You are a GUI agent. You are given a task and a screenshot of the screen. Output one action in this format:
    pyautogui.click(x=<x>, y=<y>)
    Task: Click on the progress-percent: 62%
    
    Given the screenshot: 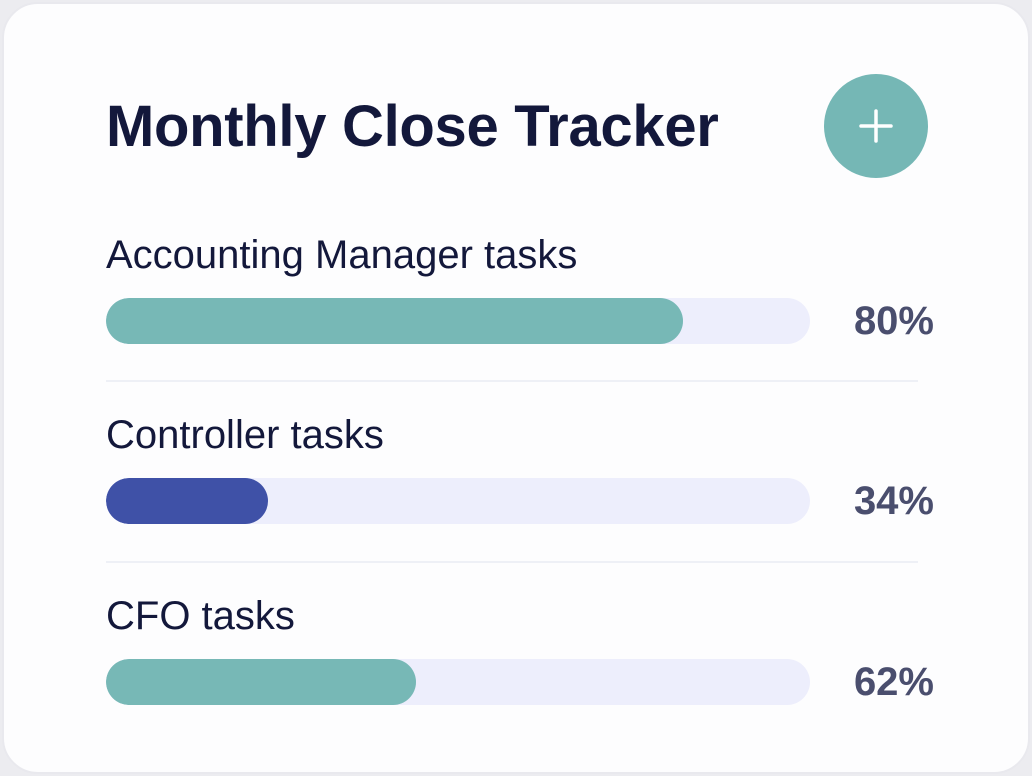 What is the action you would take?
    pyautogui.click(x=893, y=682)
    